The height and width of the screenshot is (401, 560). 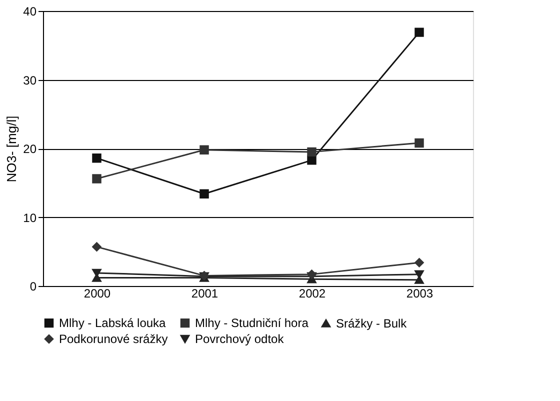 What do you see at coordinates (33, 287) in the screenshot?
I see `y-tick-label: 0` at bounding box center [33, 287].